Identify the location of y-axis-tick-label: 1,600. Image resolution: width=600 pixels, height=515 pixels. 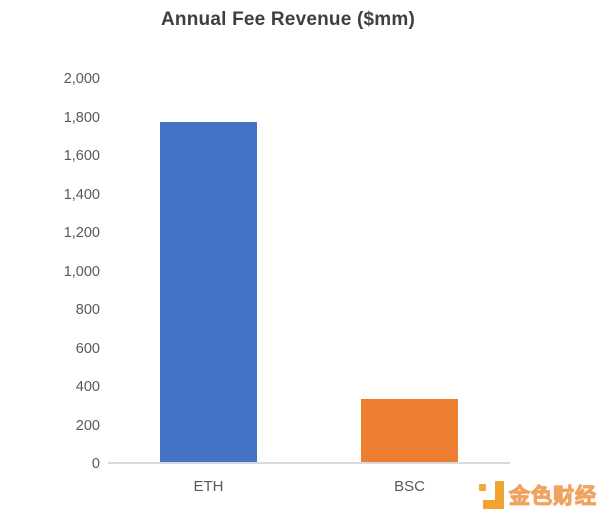
(81, 156).